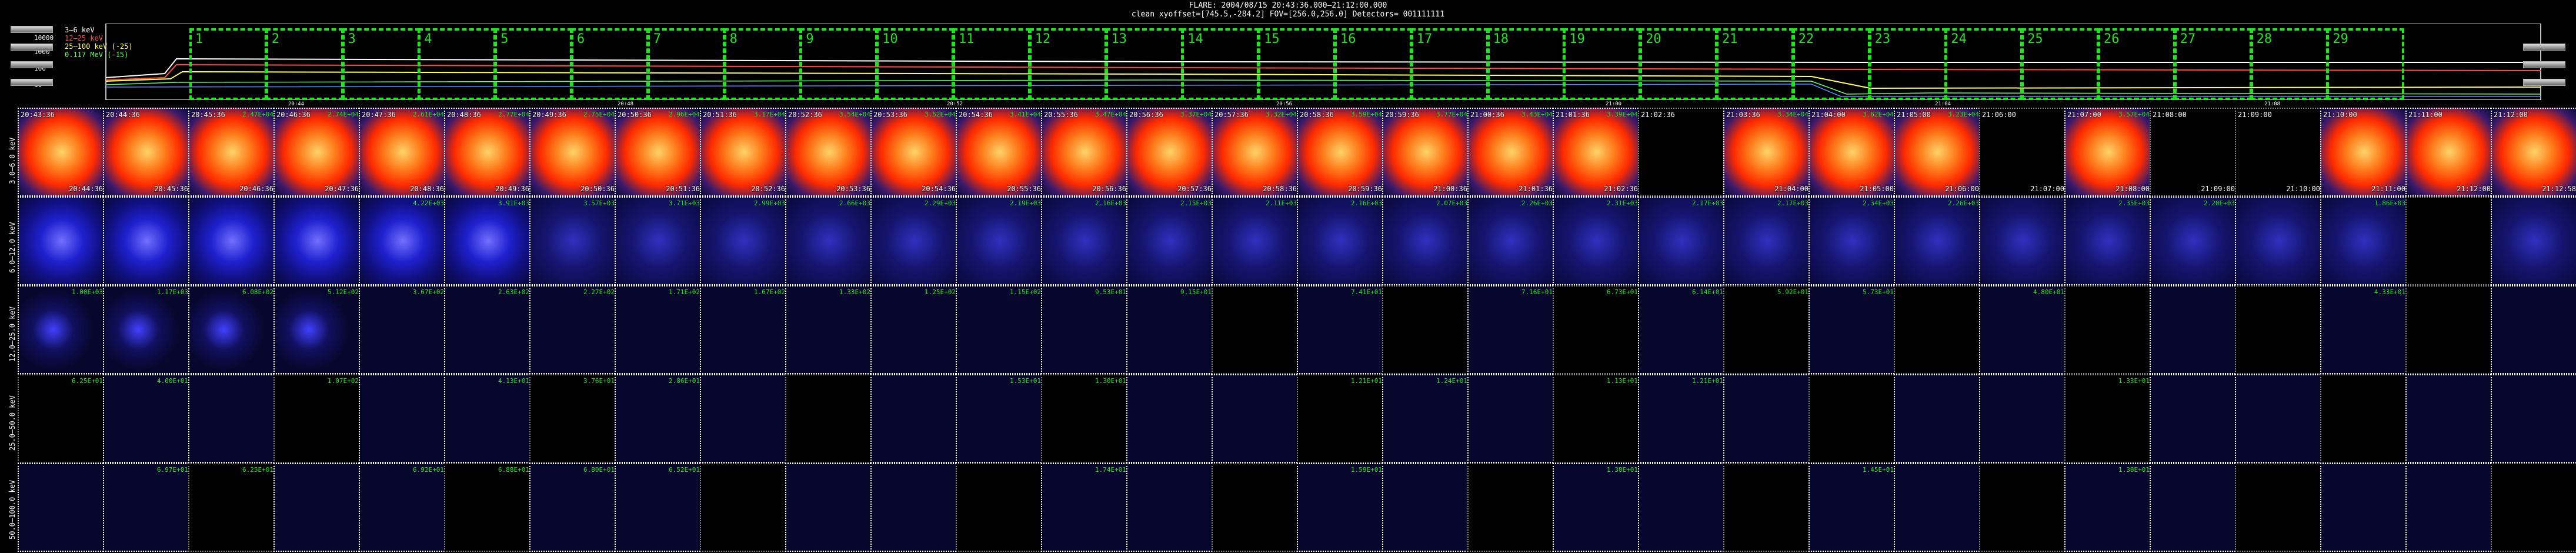 The width and height of the screenshot is (2576, 553). What do you see at coordinates (317, 152) in the screenshot?
I see `image-cell: 20:46:36 20:47:36 2.74E+04` at bounding box center [317, 152].